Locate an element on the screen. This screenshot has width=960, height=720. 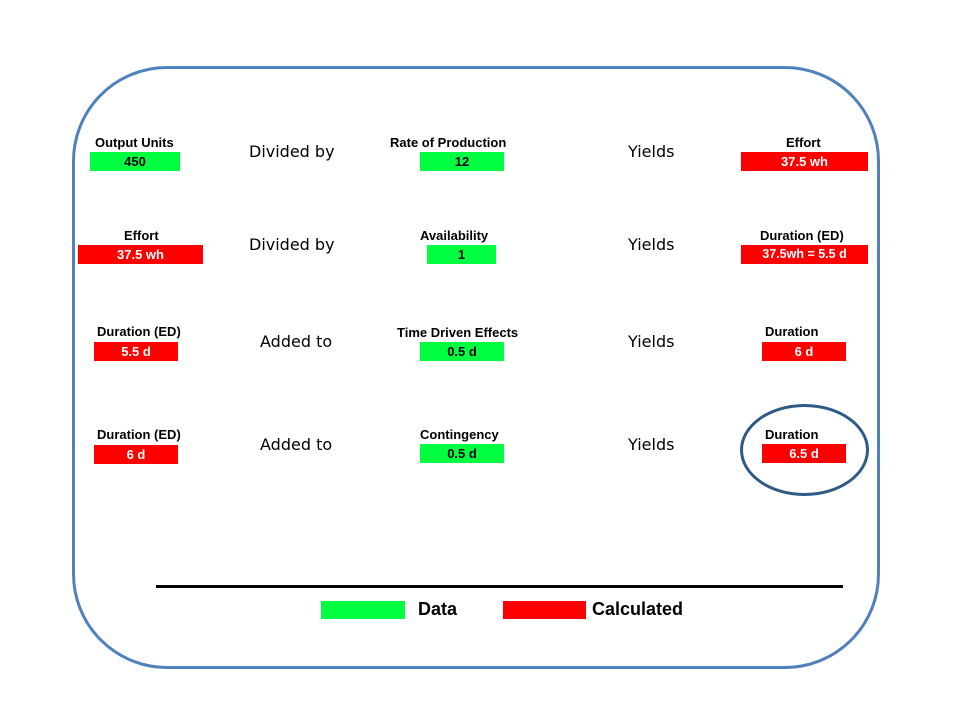
row3-result-label: Duration is located at coordinates (792, 331).